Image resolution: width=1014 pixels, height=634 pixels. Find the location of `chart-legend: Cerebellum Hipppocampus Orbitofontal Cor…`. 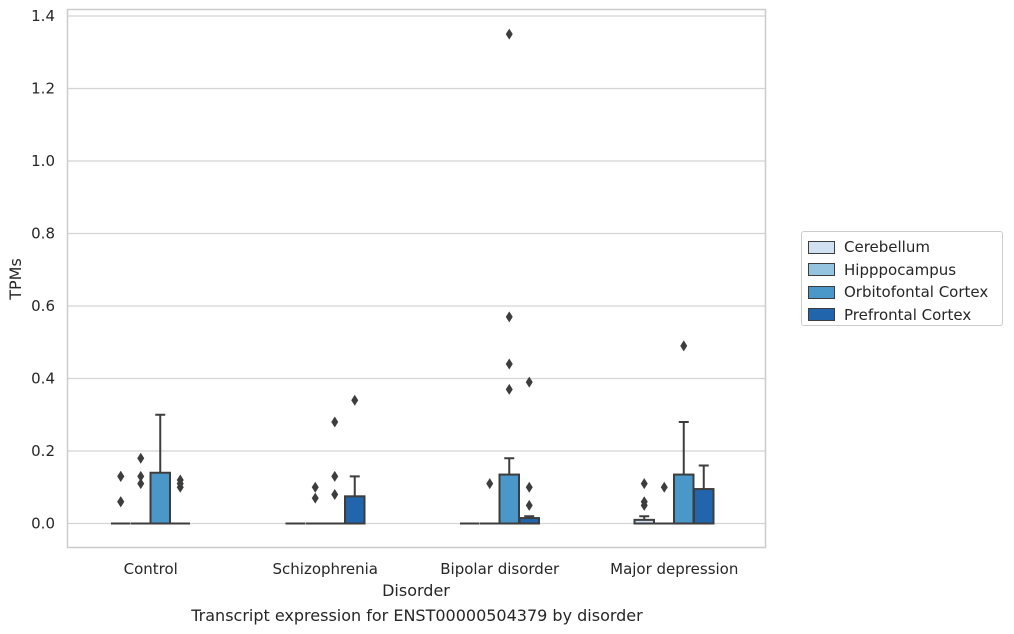

chart-legend: Cerebellum Hipppocampus Orbitofontal Cor… is located at coordinates (902, 278).